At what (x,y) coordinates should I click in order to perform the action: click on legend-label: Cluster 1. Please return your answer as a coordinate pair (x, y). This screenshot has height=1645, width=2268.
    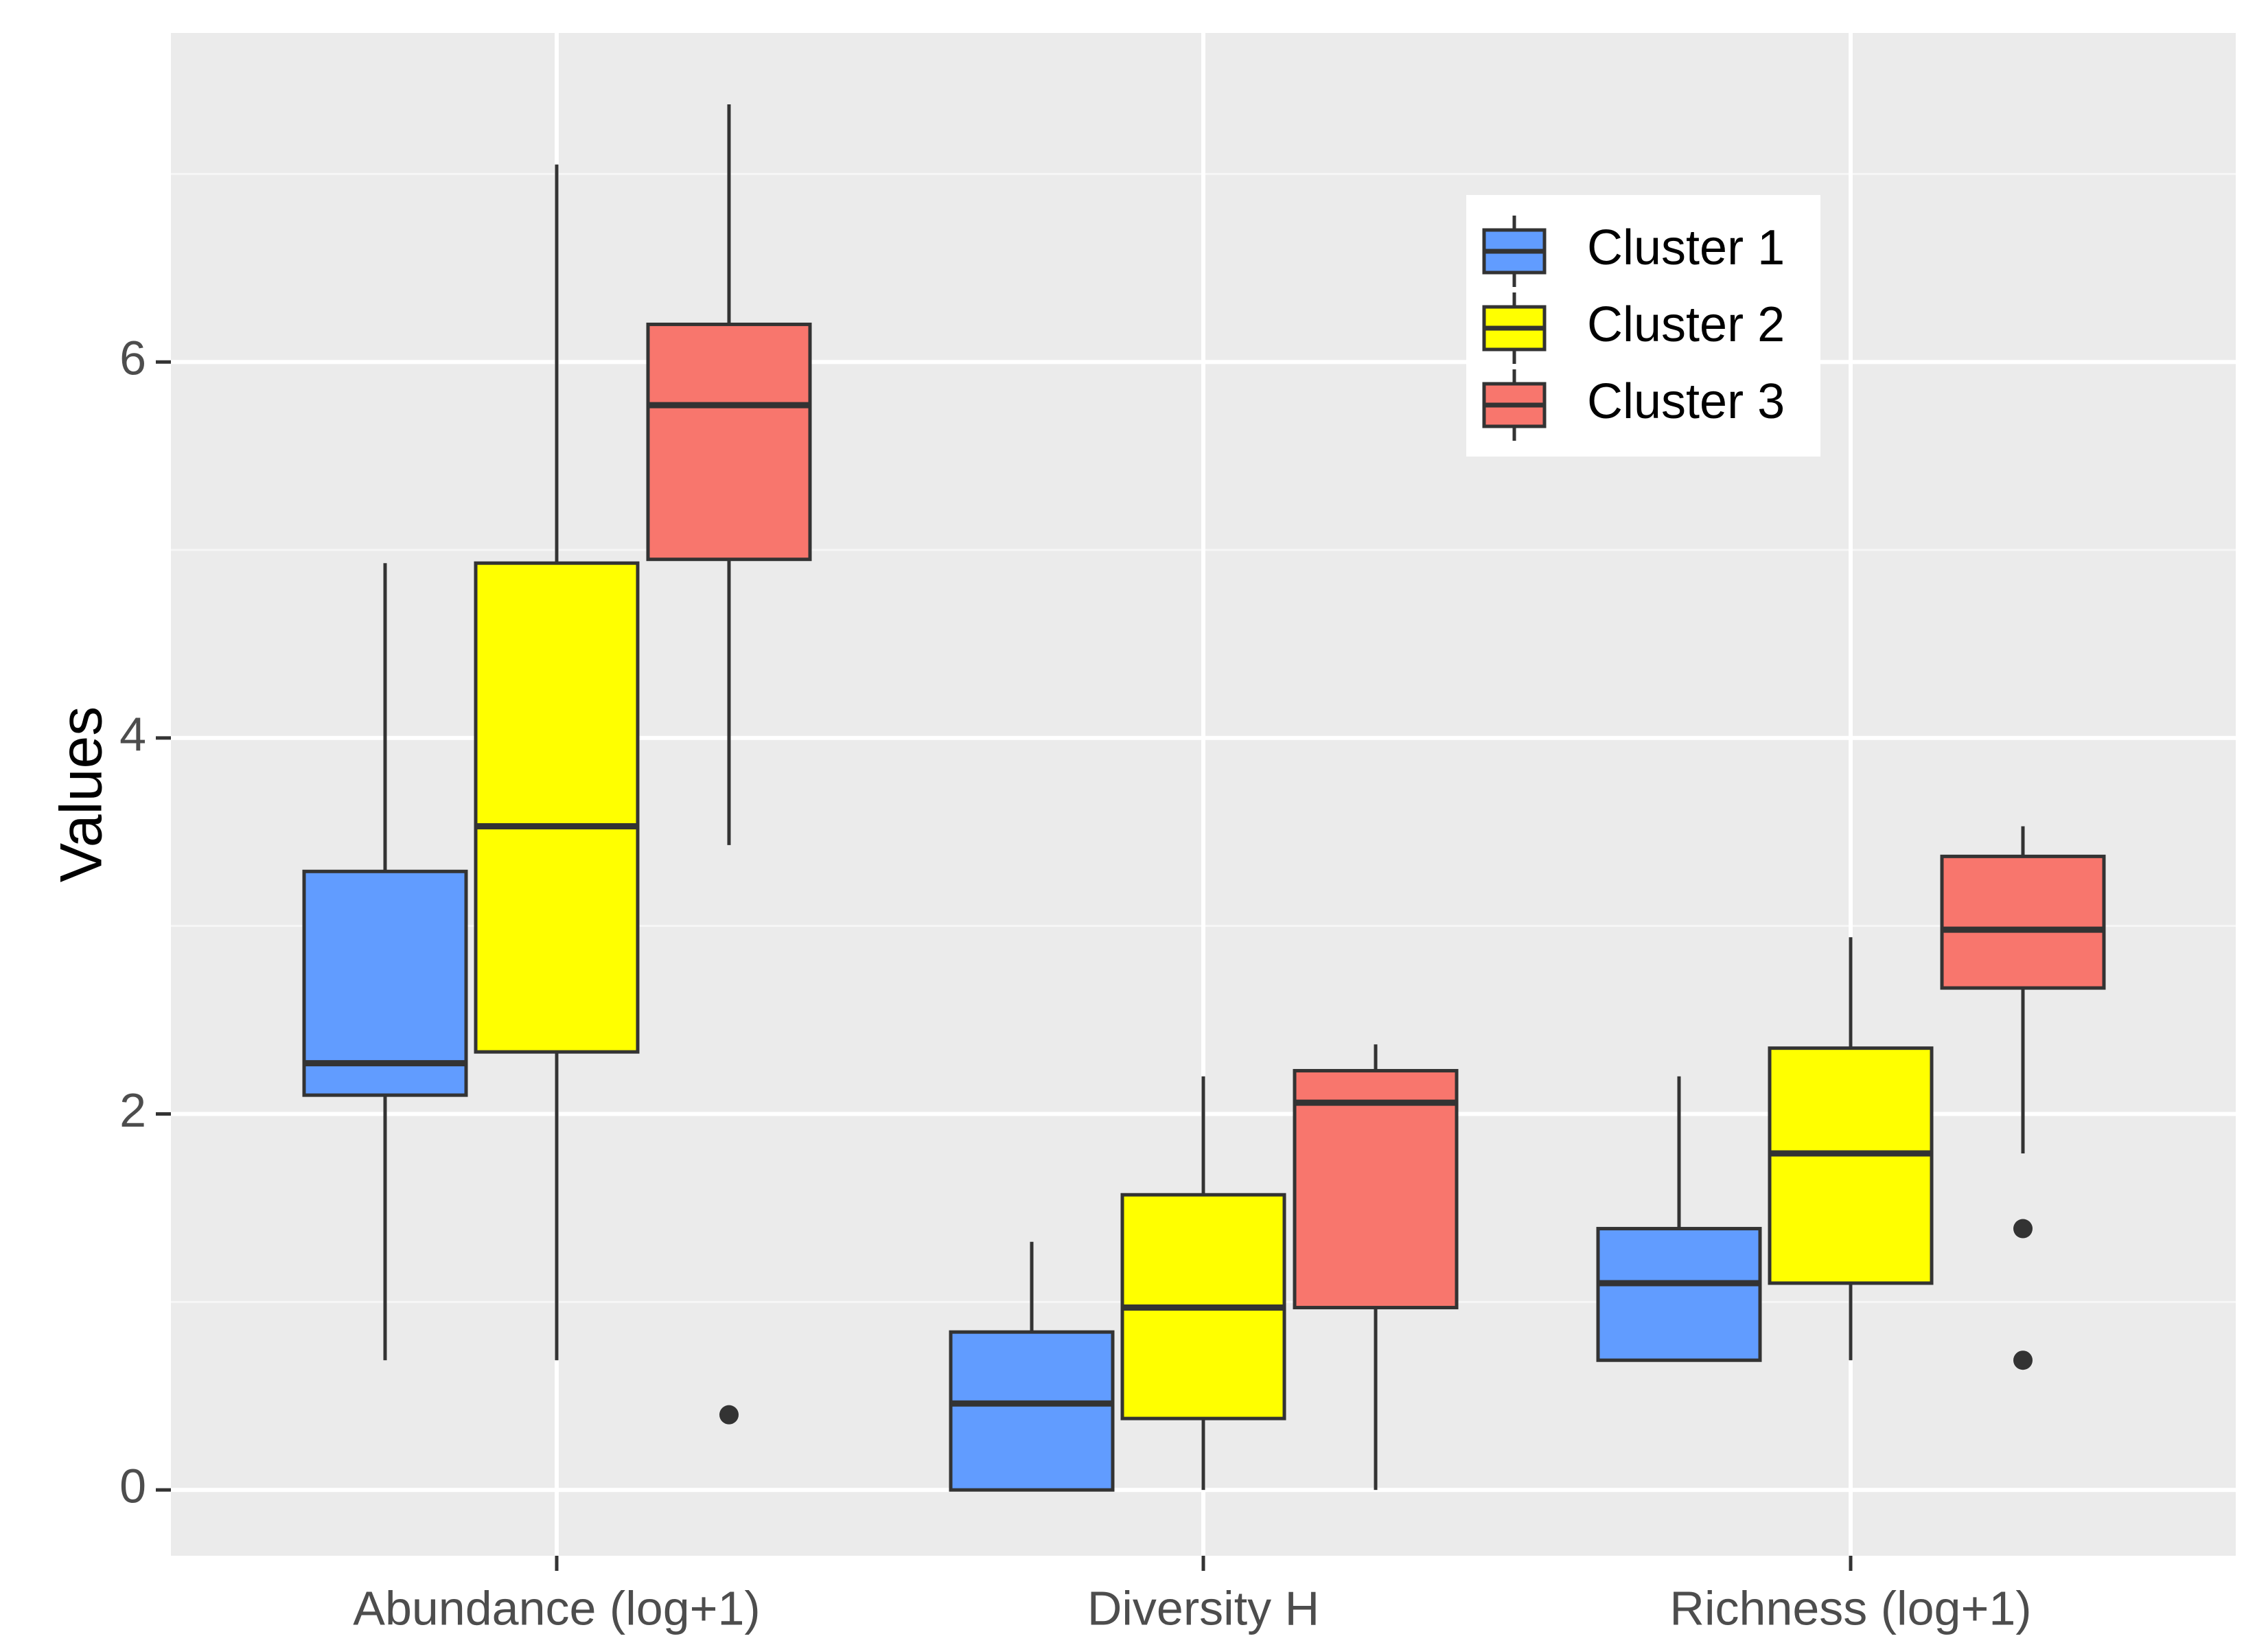
    Looking at the image, I should click on (1686, 247).